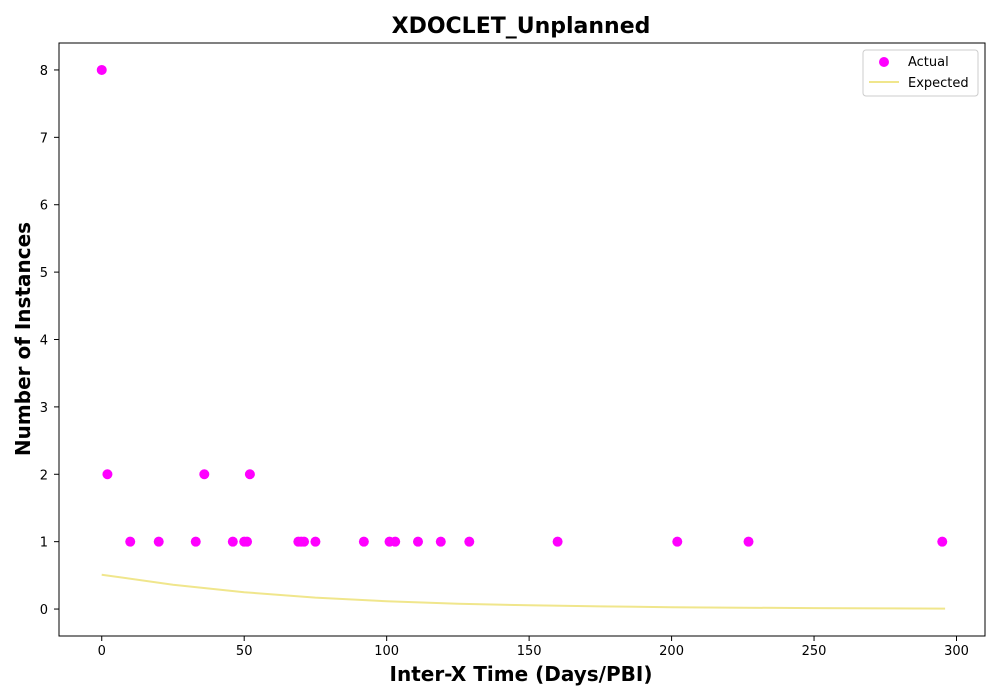 The height and width of the screenshot is (700, 1000). What do you see at coordinates (44, 206) in the screenshot?
I see `y-tick-label: 6` at bounding box center [44, 206].